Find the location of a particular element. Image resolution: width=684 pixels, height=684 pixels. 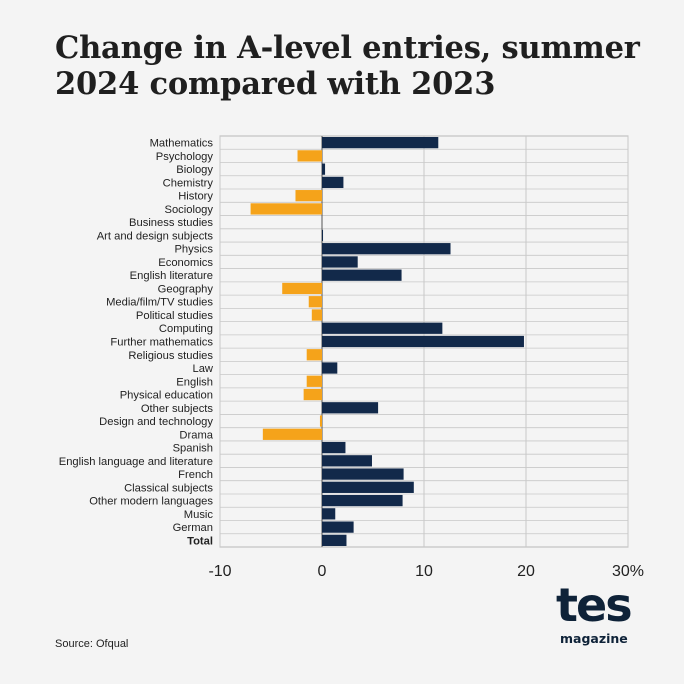

x-tick-label: 30% is located at coordinates (628, 571).